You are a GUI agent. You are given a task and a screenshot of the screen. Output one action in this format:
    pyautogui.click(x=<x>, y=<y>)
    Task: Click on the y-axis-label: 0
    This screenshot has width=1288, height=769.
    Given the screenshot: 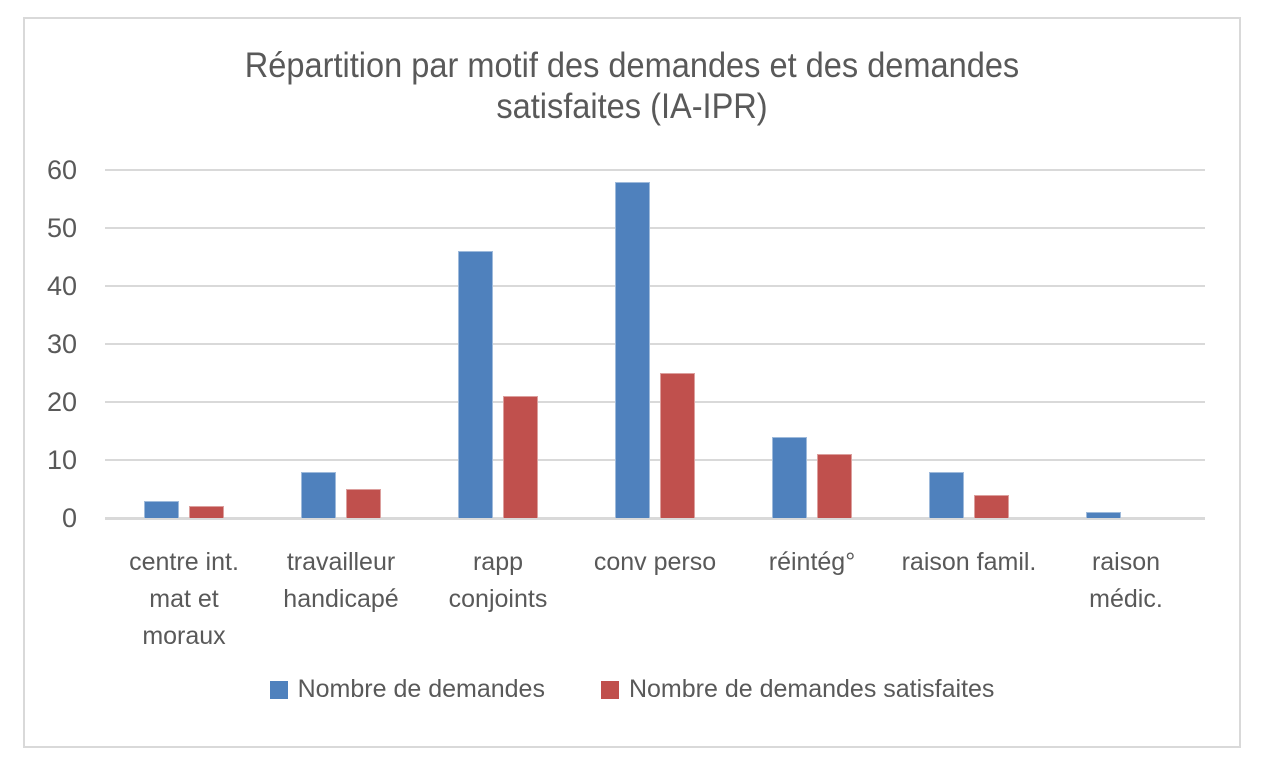 What is the action you would take?
    pyautogui.click(x=69, y=518)
    